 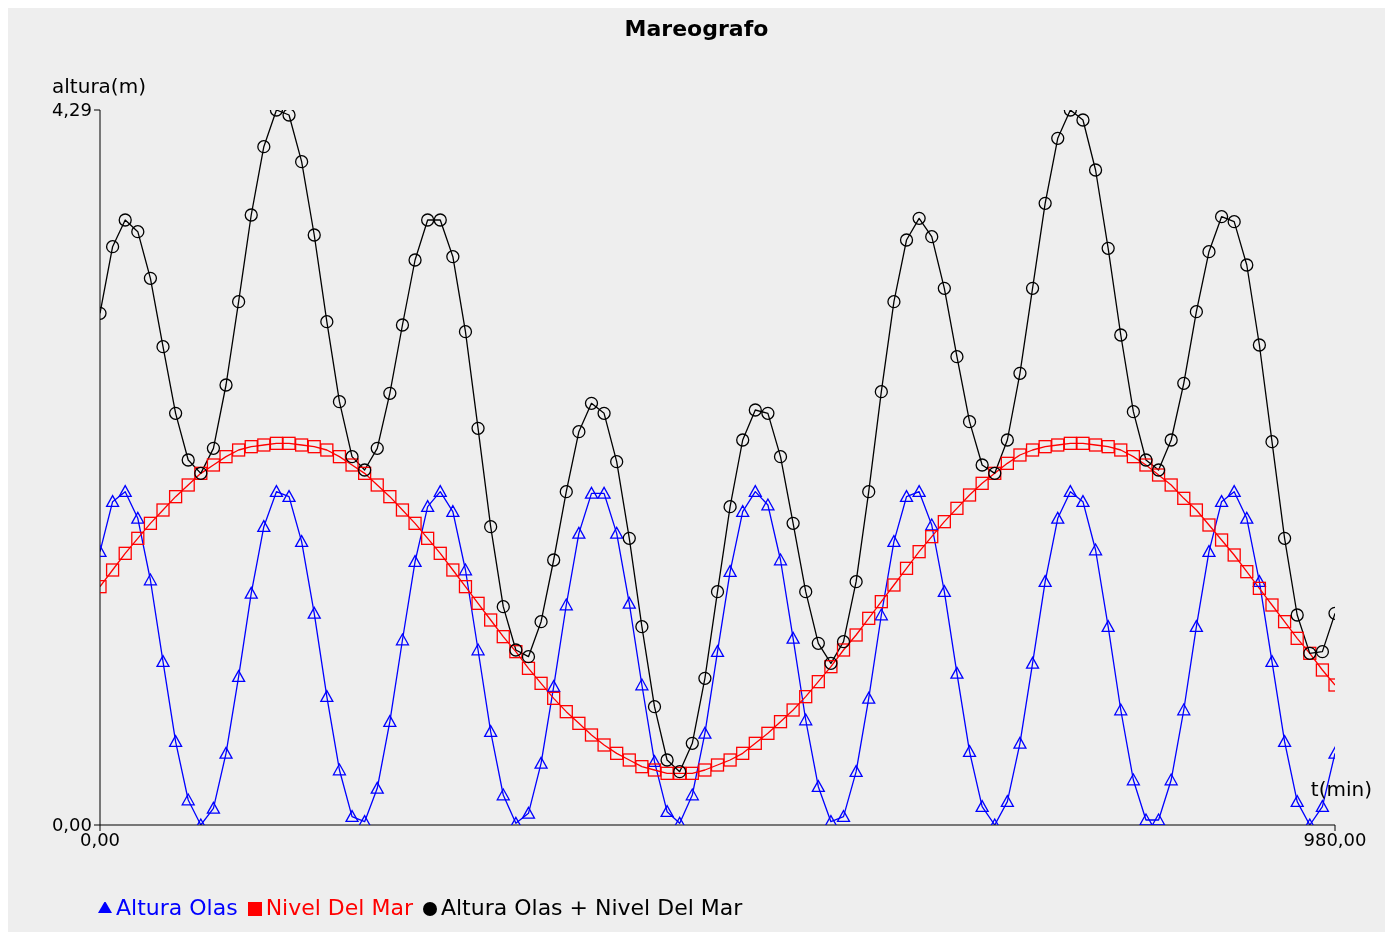 What do you see at coordinates (339, 907) in the screenshot?
I see `legend-label: Nivel Del Mar` at bounding box center [339, 907].